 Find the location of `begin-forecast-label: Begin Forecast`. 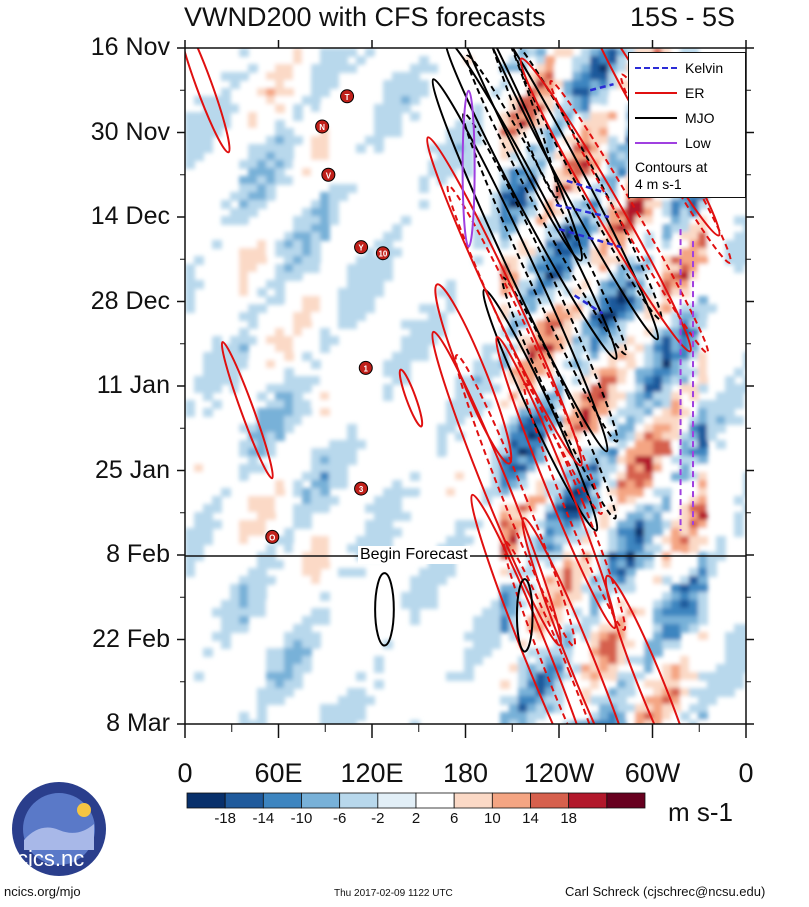

begin-forecast-label: Begin Forecast is located at coordinates (414, 555).